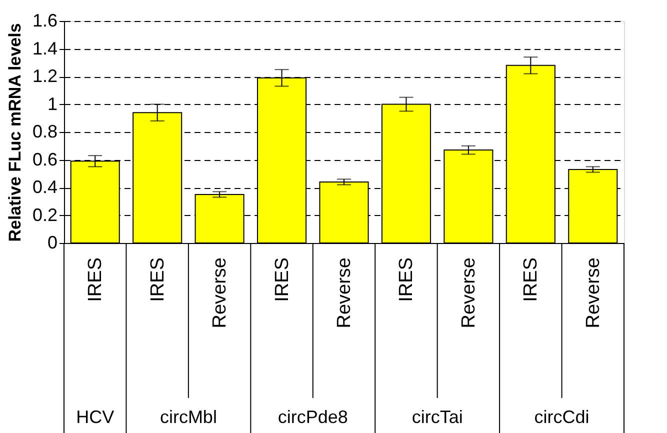 The height and width of the screenshot is (433, 667). I want to click on text: HCV, so click(95, 417).